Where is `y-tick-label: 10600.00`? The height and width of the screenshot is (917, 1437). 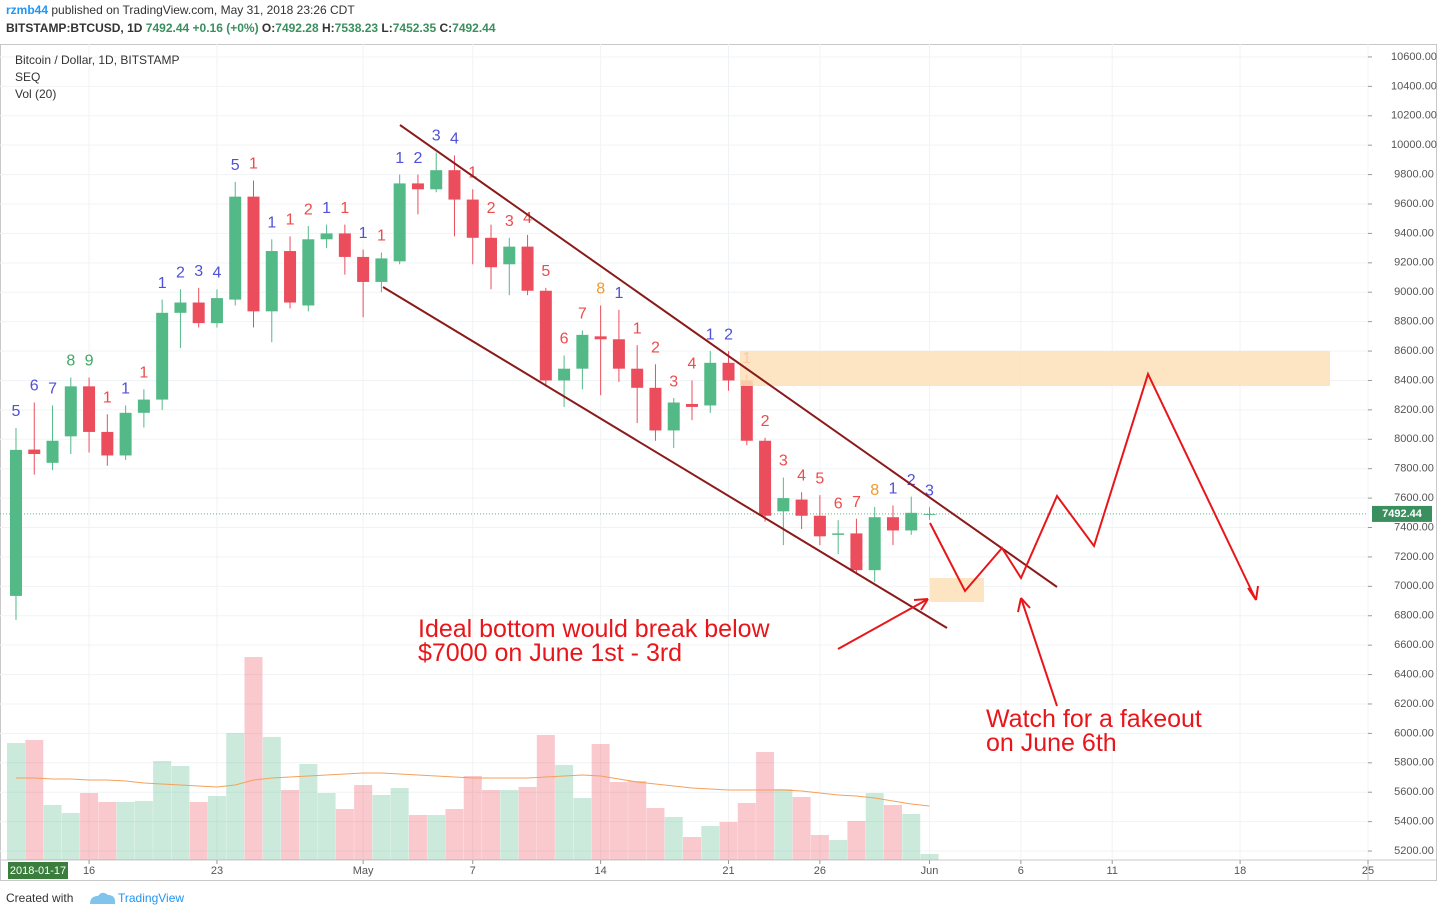
y-tick-label: 10600.00 is located at coordinates (1414, 57).